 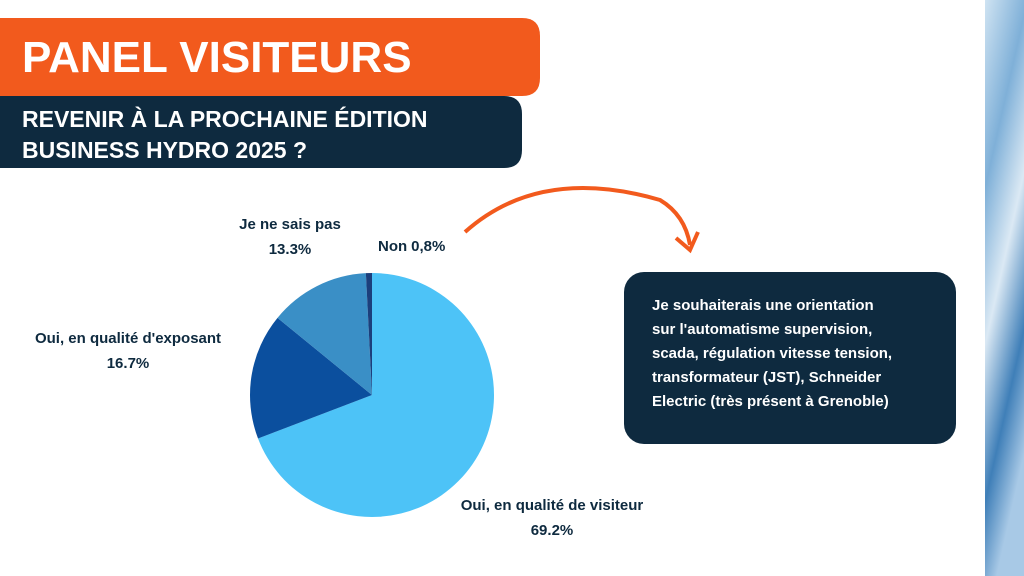 I want to click on subtitle-band, so click(x=261, y=132).